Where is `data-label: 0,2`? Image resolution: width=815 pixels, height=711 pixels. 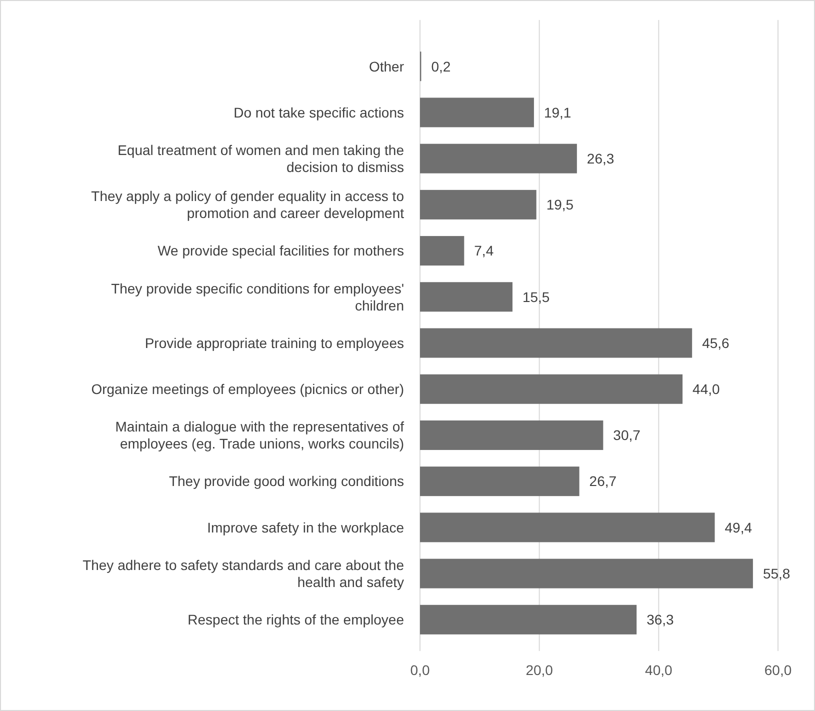
data-label: 0,2 is located at coordinates (441, 66).